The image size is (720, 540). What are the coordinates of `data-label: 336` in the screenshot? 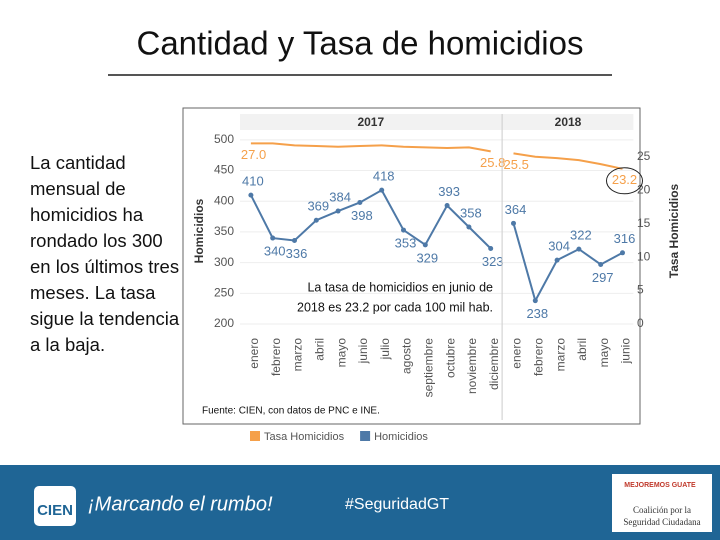 It's located at (297, 253).